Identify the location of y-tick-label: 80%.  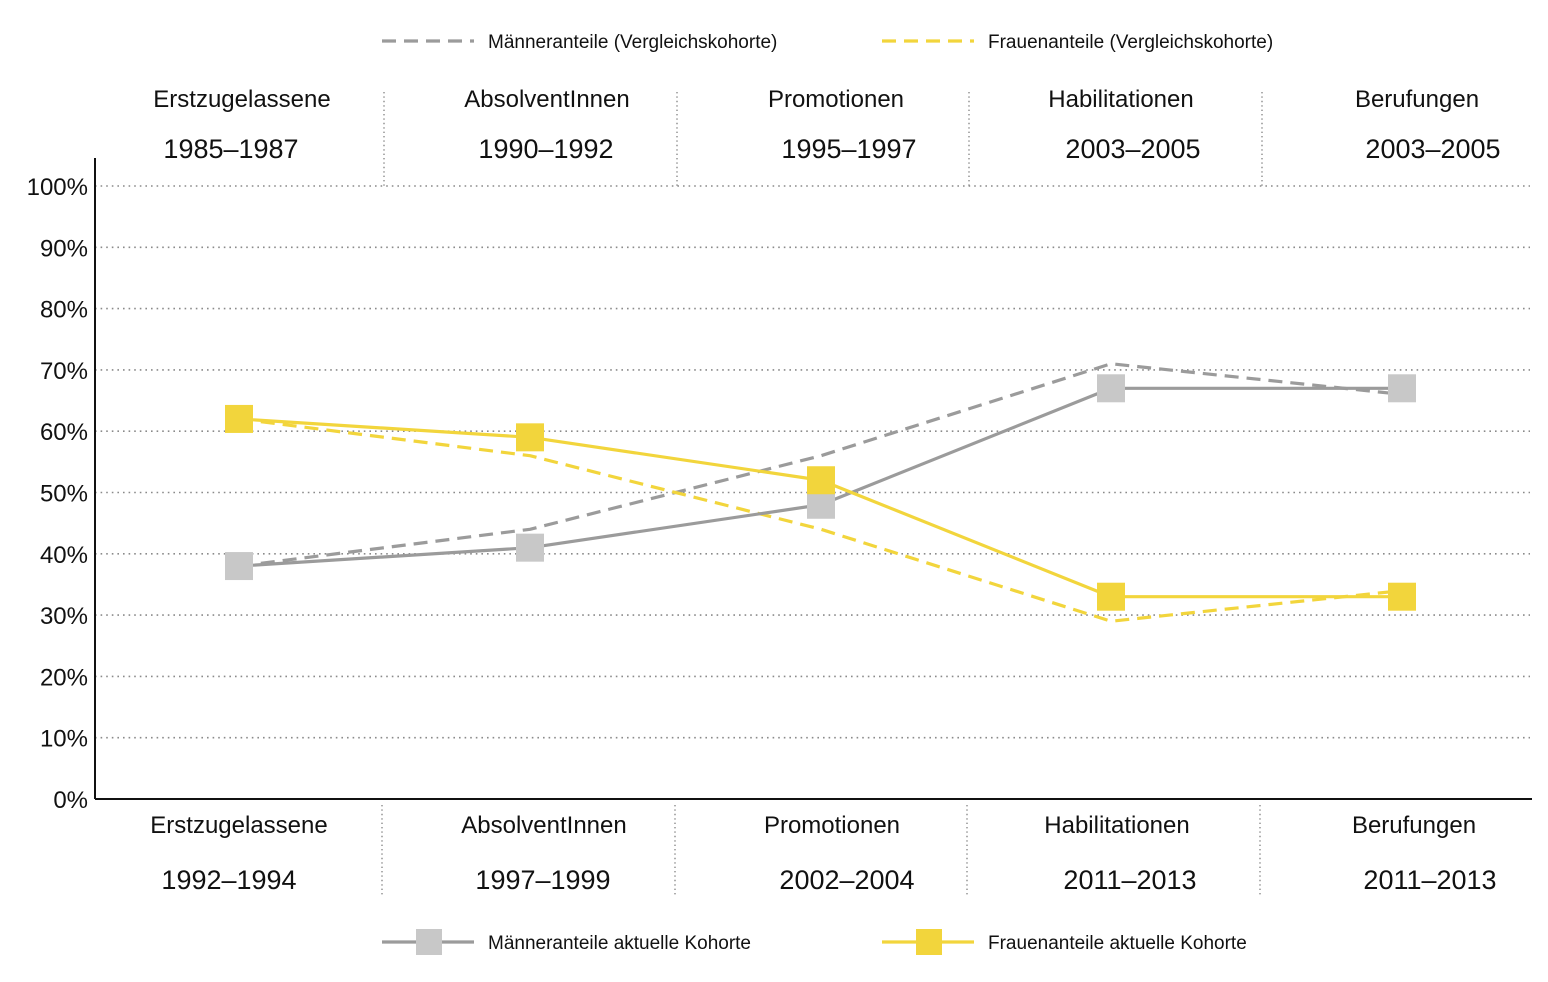
(64, 310).